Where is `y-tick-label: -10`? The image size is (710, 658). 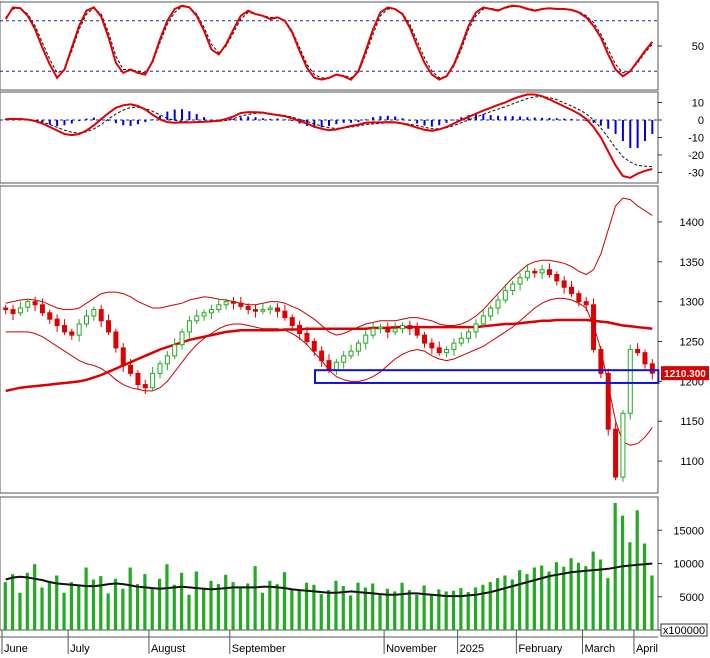 y-tick-label: -10 is located at coordinates (696, 139).